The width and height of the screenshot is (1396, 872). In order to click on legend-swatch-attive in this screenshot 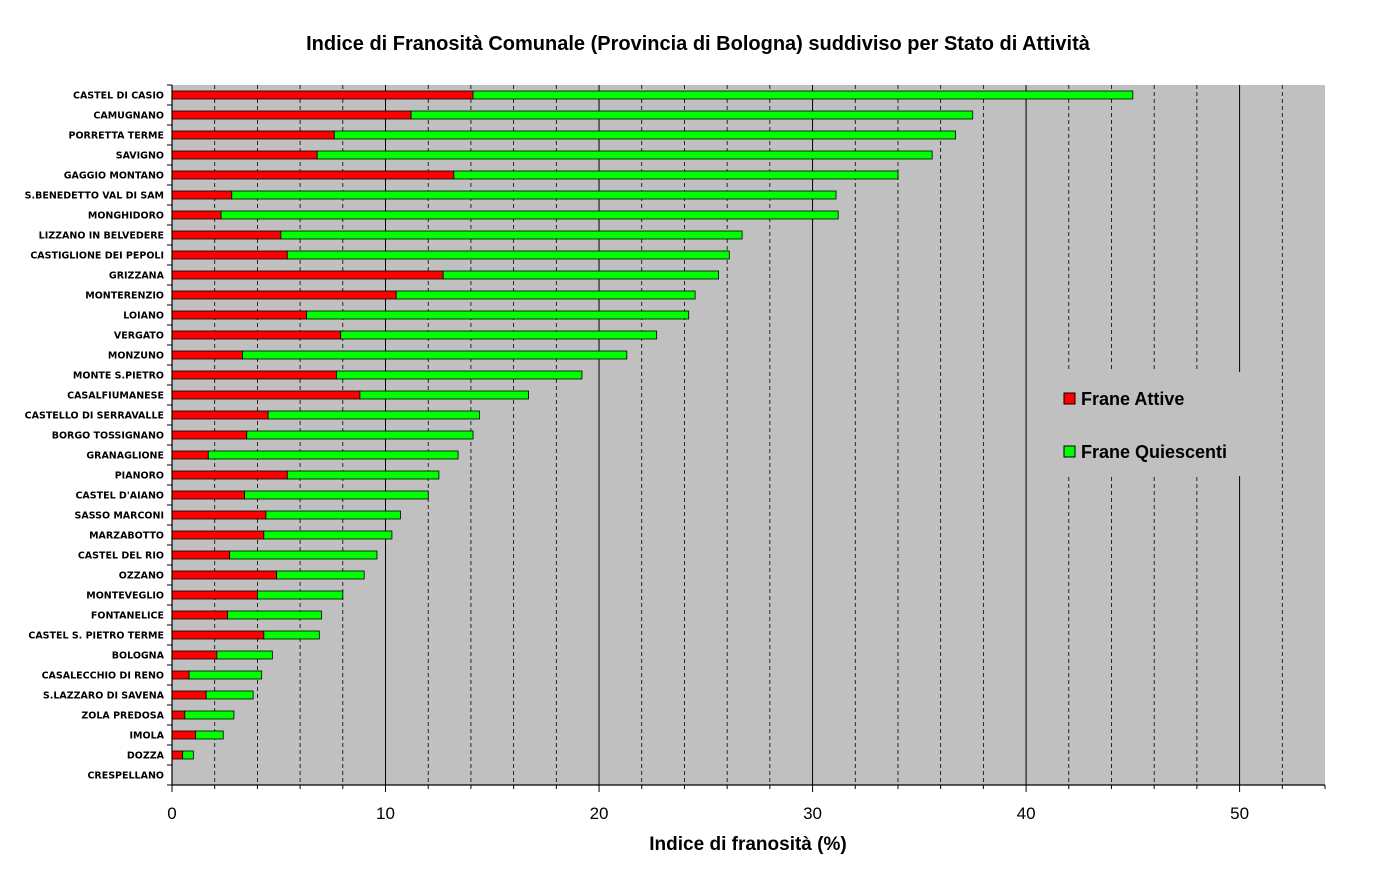, I will do `click(1069, 398)`.